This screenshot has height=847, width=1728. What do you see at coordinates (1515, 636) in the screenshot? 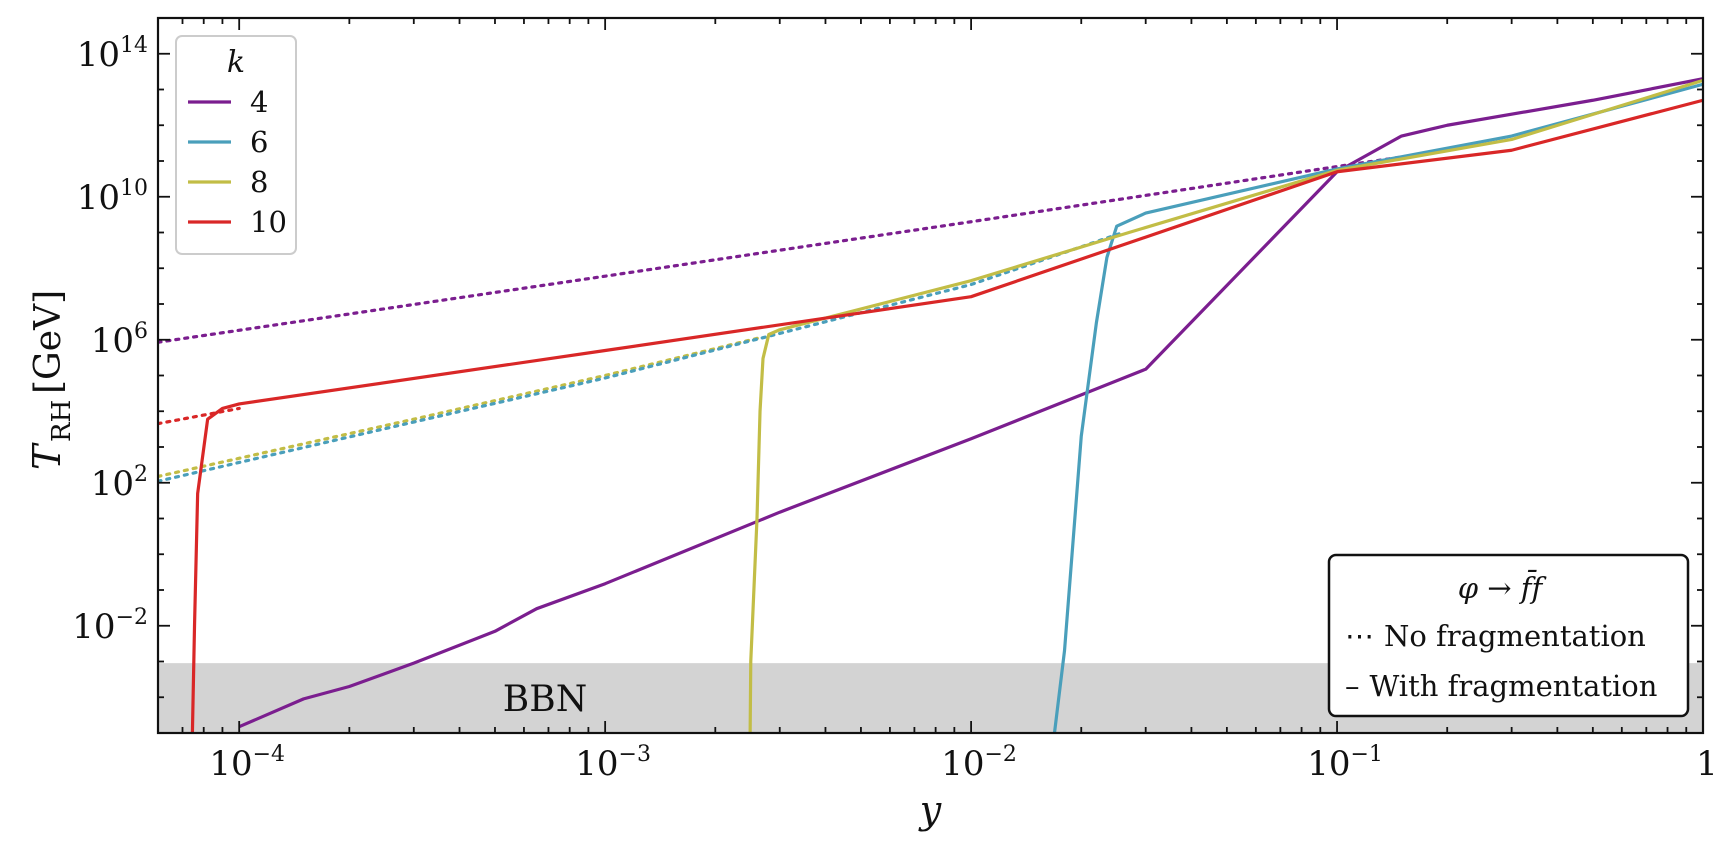
I see `legend-style-label: No fragmentation` at bounding box center [1515, 636].